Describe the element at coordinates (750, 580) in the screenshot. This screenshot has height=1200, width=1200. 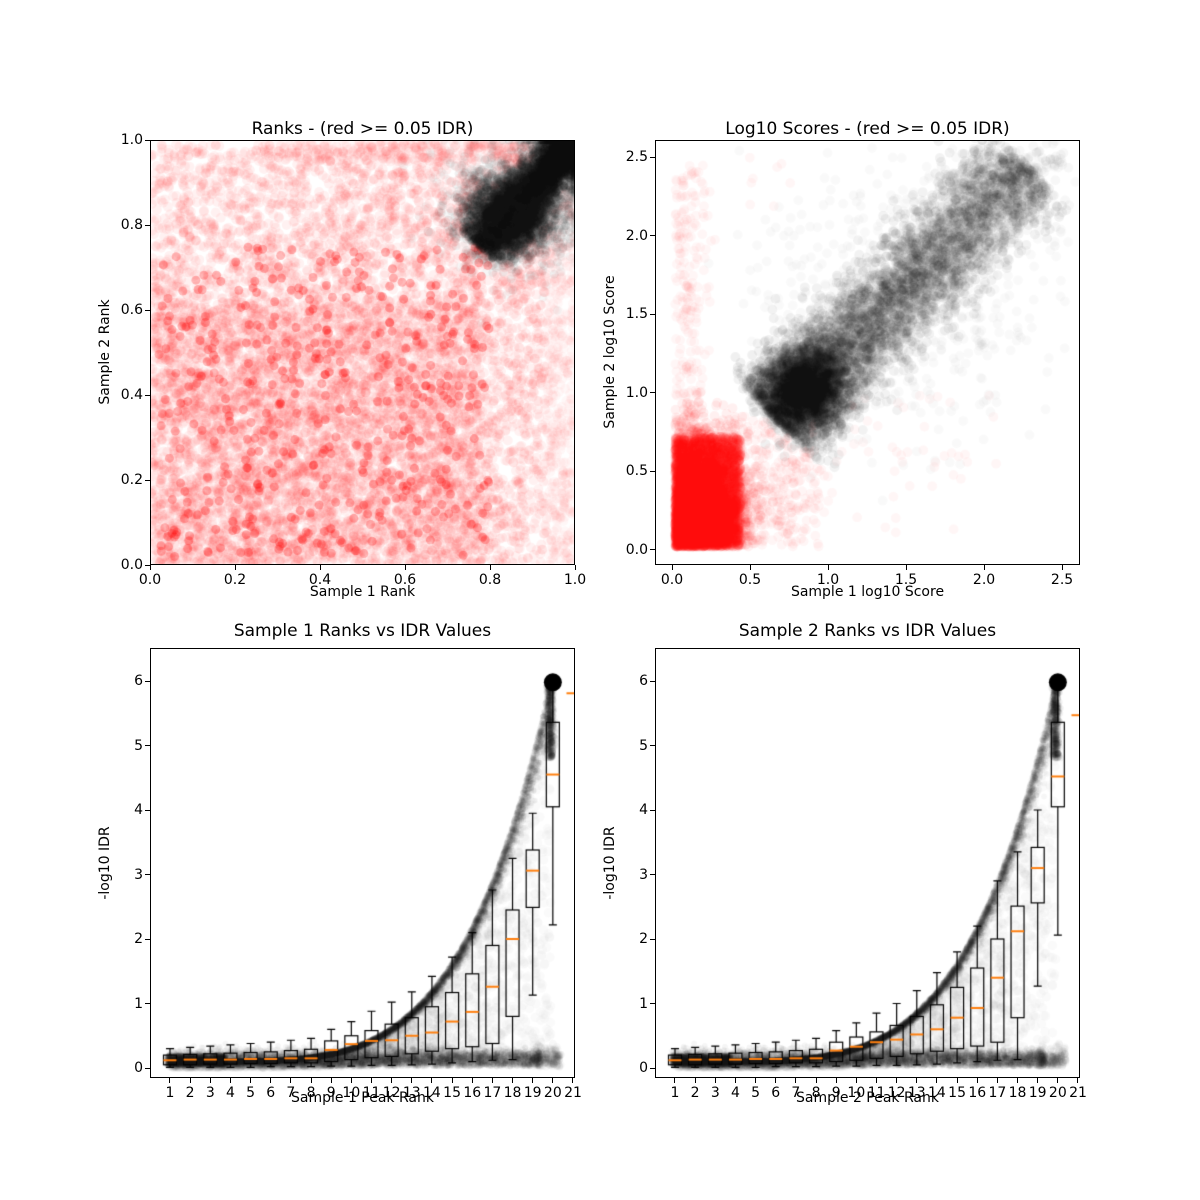
I see `log10_scores_scatter-x-tick-label: 0.5` at that location.